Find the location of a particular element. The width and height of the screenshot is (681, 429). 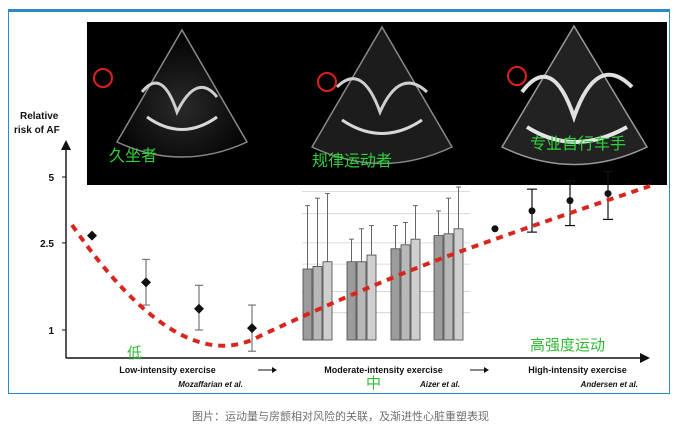

low-intensity-cn-label: 低 is located at coordinates (135, 353).